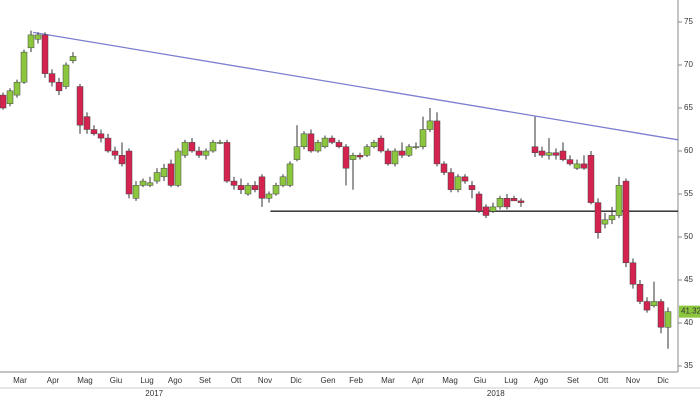 Image resolution: width=700 pixels, height=400 pixels. I want to click on x-tick-label: Giu, so click(116, 380).